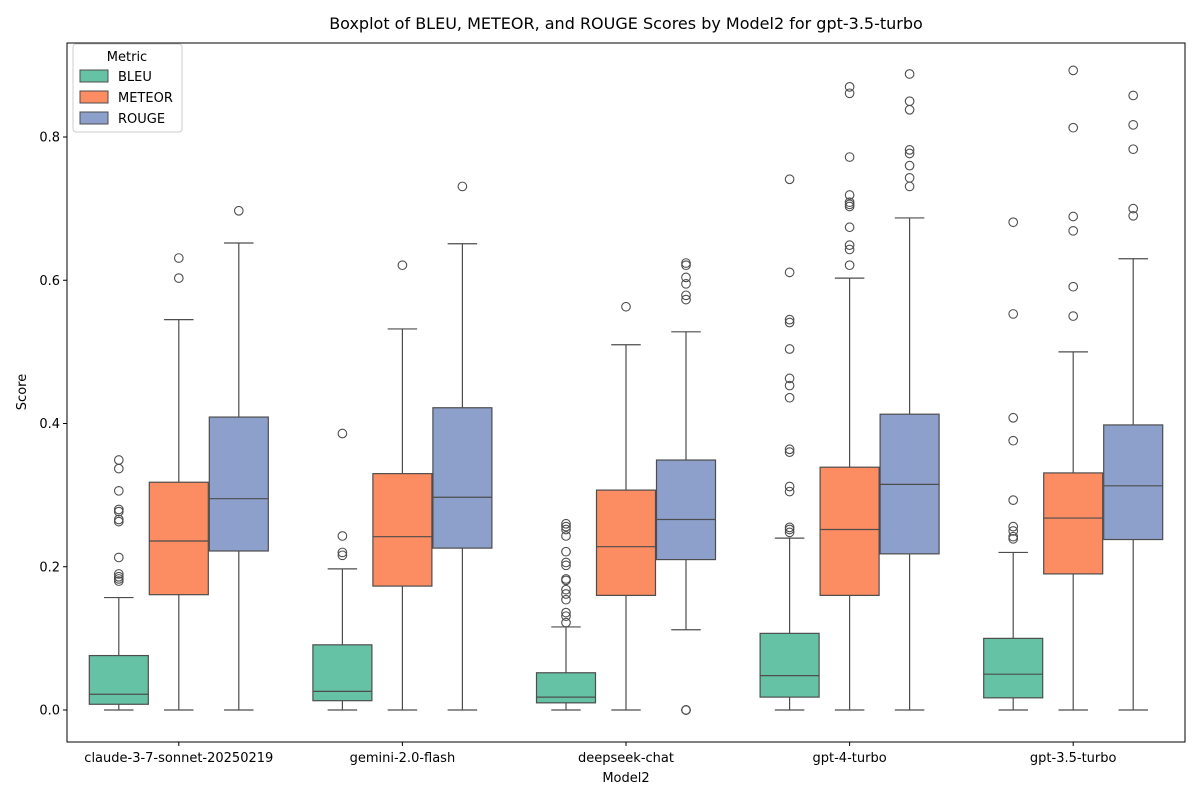 The width and height of the screenshot is (1200, 800). What do you see at coordinates (1073, 758) in the screenshot?
I see `x-tick-label: gpt-3.5-turbo` at bounding box center [1073, 758].